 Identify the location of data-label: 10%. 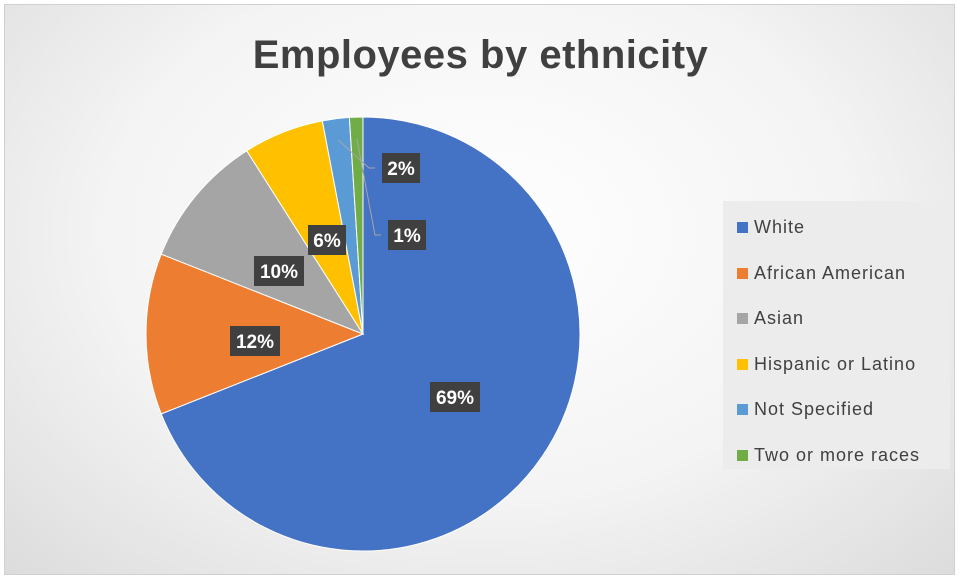
(279, 271).